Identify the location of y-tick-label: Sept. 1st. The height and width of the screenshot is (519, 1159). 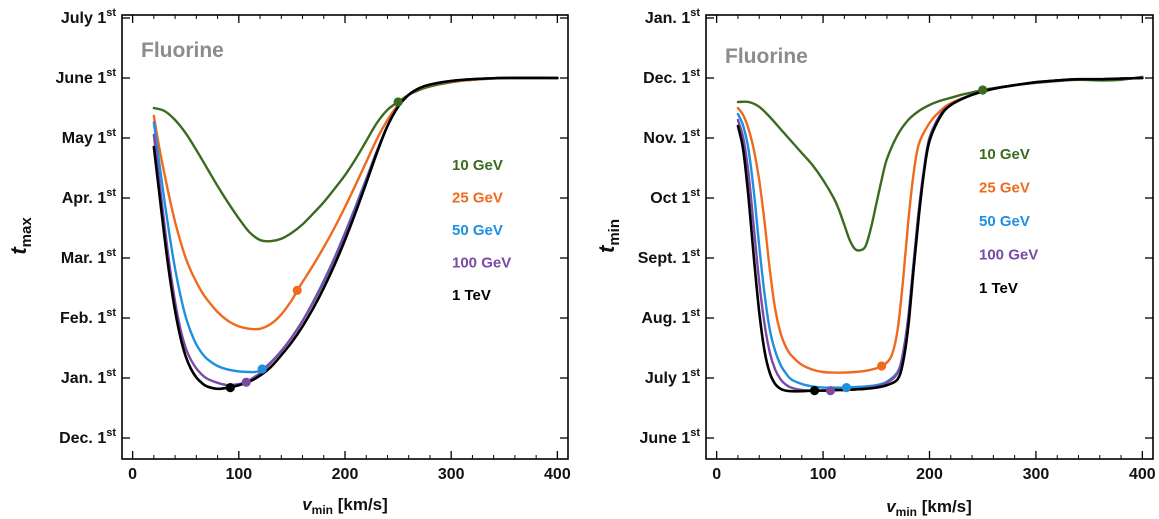
(669, 257).